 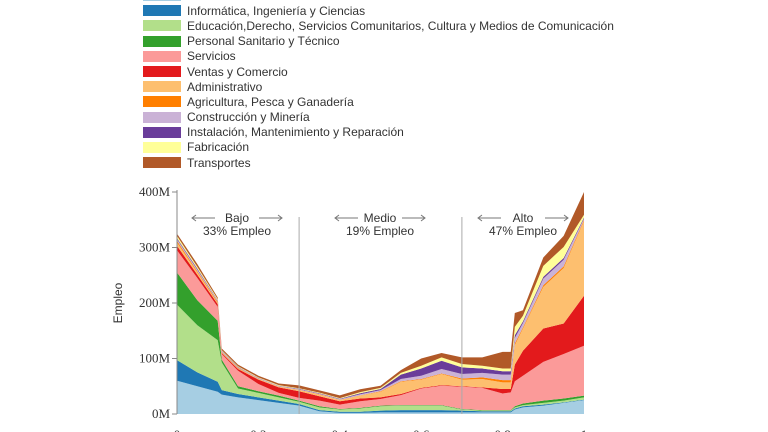 What do you see at coordinates (378, 71) in the screenshot?
I see `legend-item: Ventas y Comercio` at bounding box center [378, 71].